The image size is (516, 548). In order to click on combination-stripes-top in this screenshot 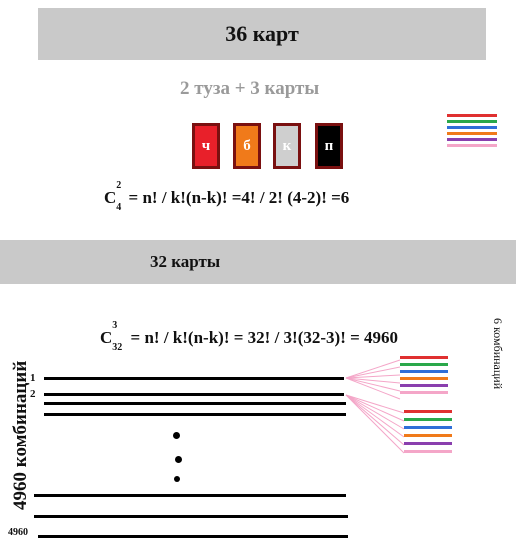, I will do `click(472, 132)`.